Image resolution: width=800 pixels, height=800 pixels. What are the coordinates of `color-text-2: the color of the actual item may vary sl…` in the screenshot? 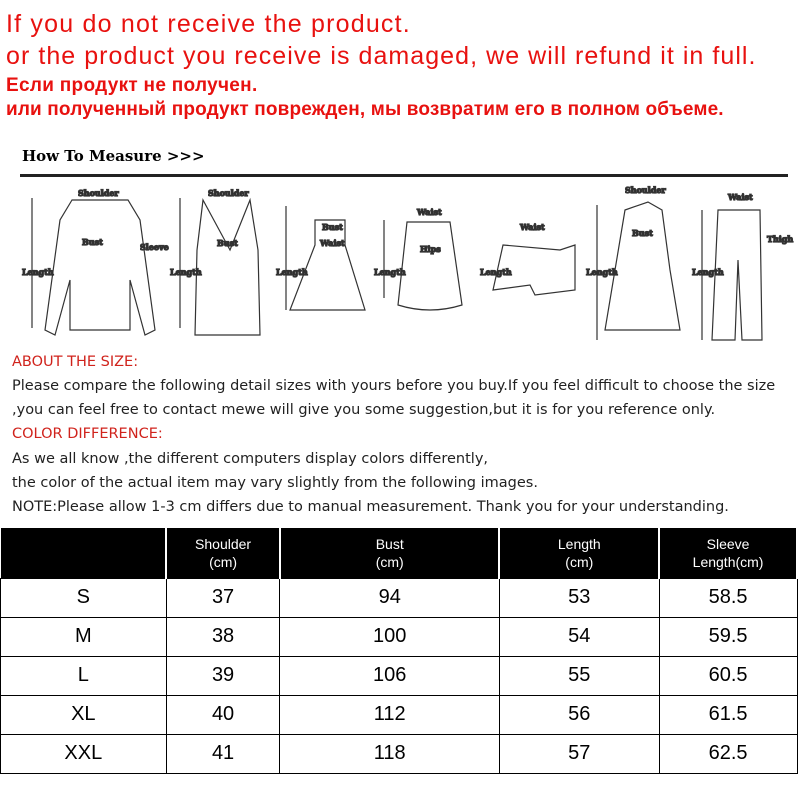 It's located at (275, 483).